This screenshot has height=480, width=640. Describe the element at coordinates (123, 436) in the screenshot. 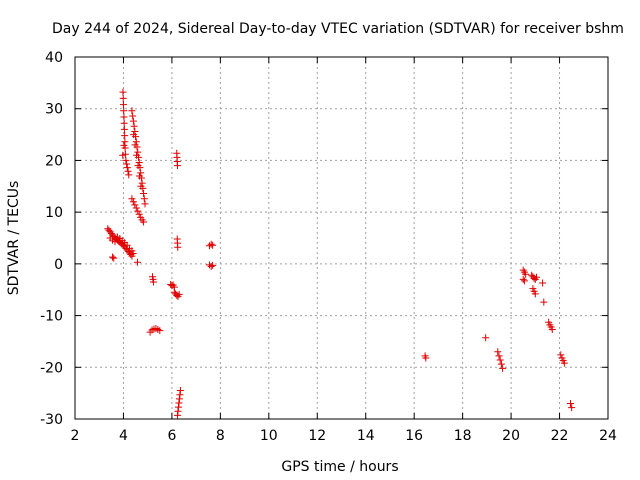

I see `x-tick-label: 4` at that location.